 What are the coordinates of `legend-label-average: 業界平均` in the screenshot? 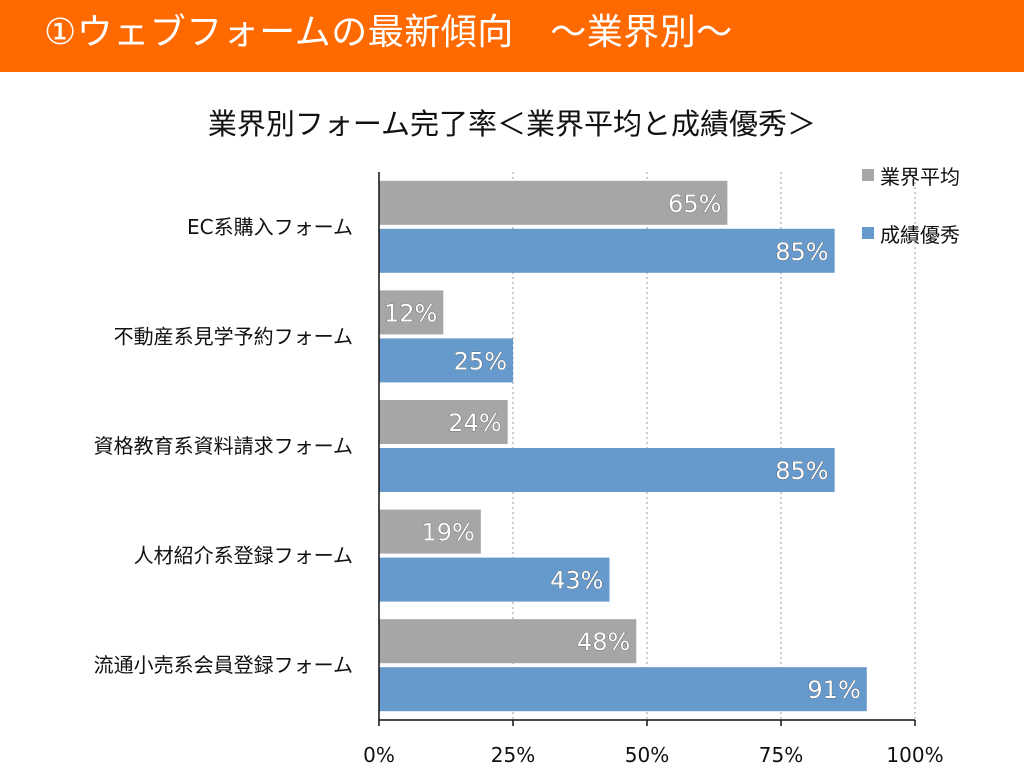 It's located at (920, 176).